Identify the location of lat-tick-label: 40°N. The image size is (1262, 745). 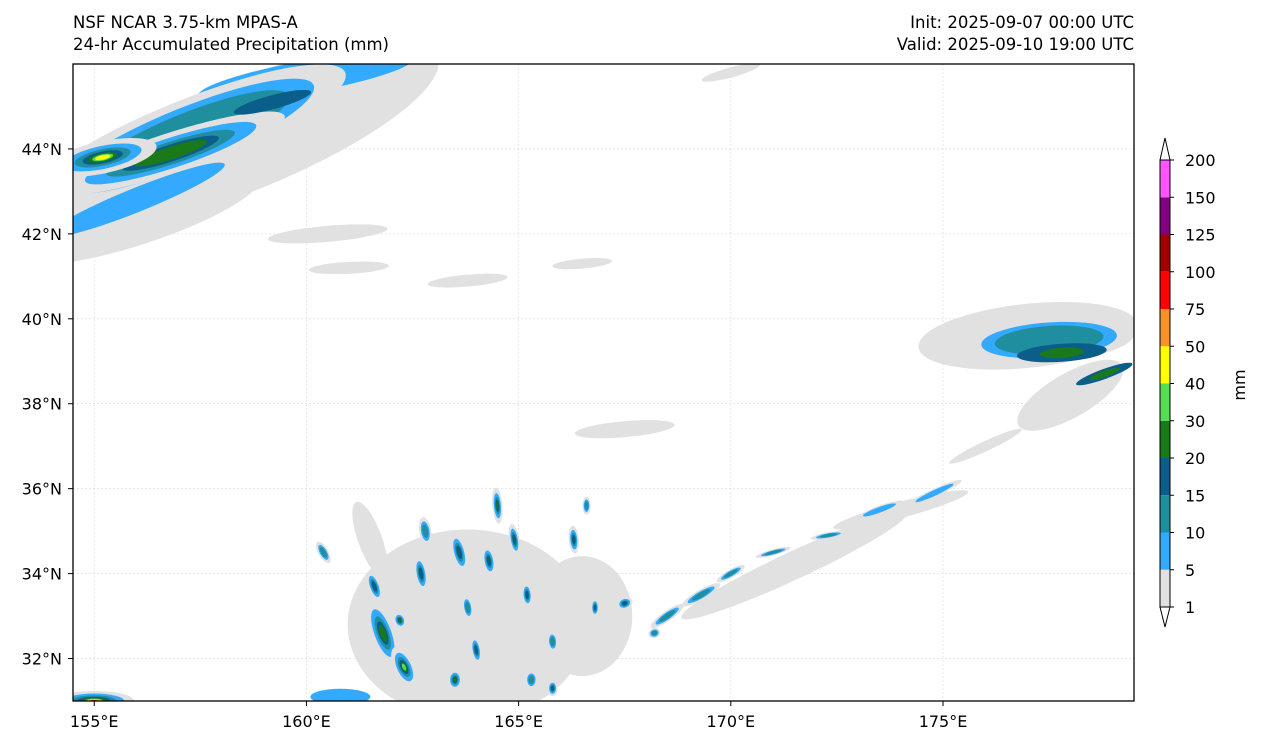
(42, 319).